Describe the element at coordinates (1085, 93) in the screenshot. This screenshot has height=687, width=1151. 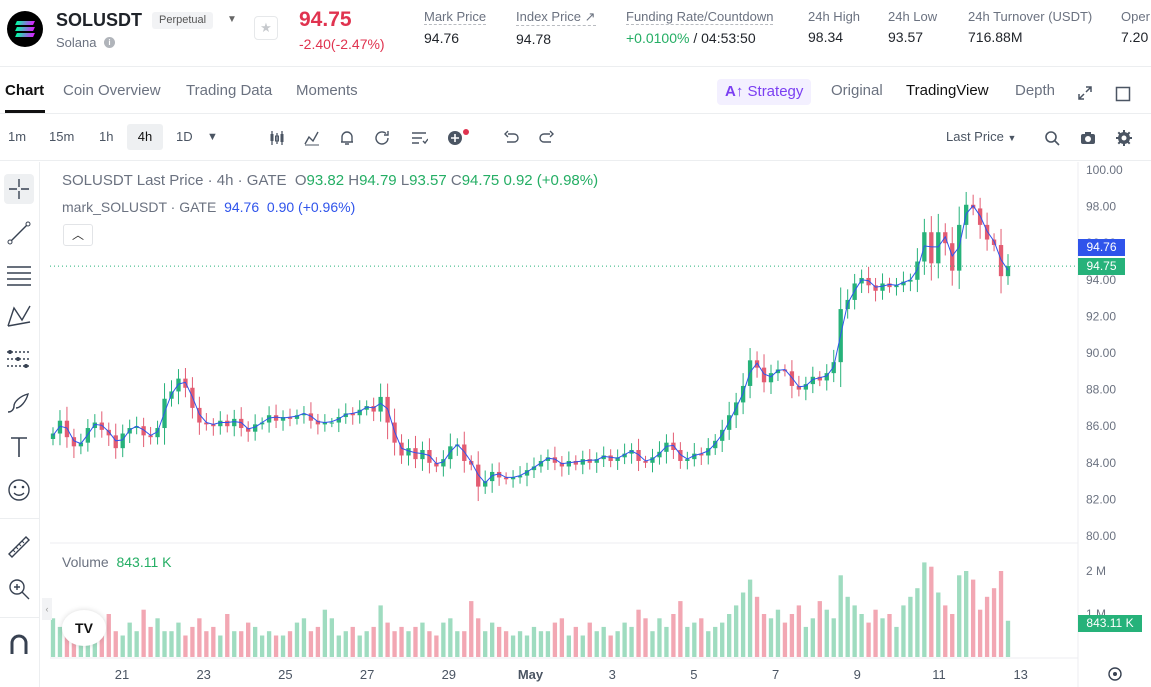
I see `expand-icon` at that location.